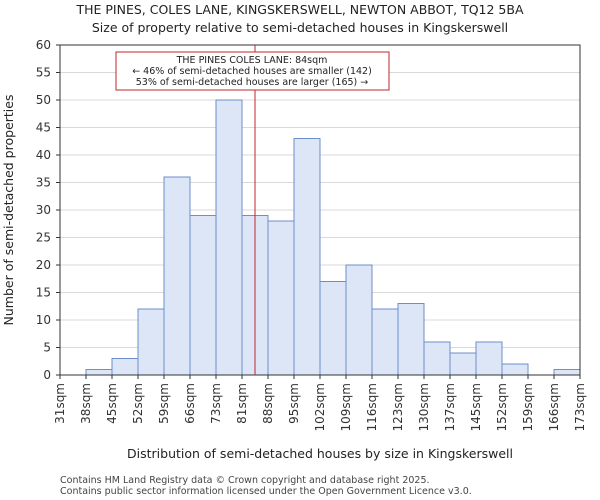  What do you see at coordinates (489, 358) in the screenshot?
I see `bar-145sqm` at bounding box center [489, 358].